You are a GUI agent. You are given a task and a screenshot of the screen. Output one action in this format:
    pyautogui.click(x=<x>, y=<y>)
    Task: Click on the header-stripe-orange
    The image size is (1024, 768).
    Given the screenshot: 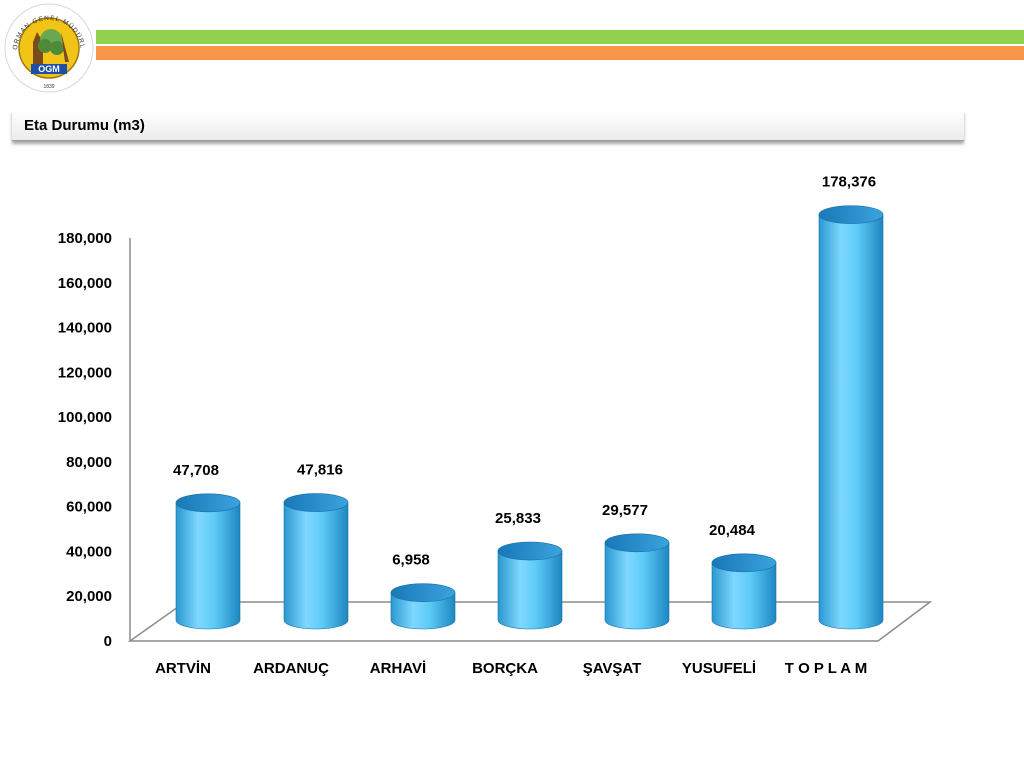 What is the action you would take?
    pyautogui.click(x=560, y=53)
    